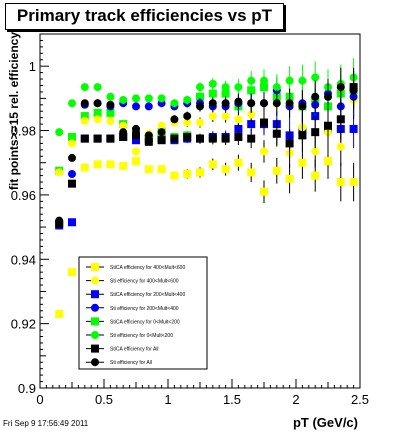  I want to click on x-tick-label: 1.5, so click(232, 399).